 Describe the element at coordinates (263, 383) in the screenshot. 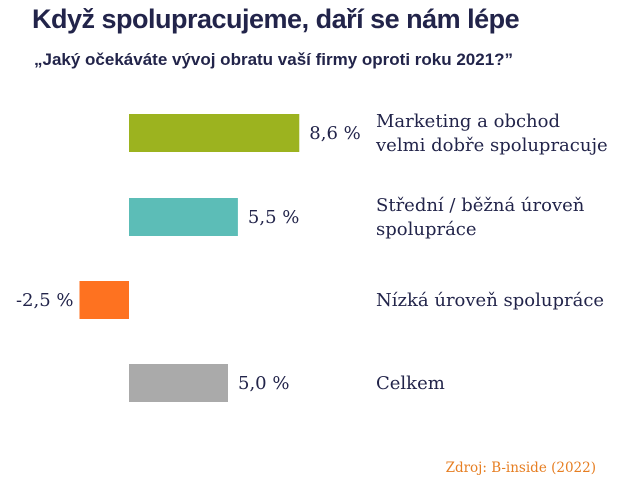

I see `value-label: 5,0 %` at that location.